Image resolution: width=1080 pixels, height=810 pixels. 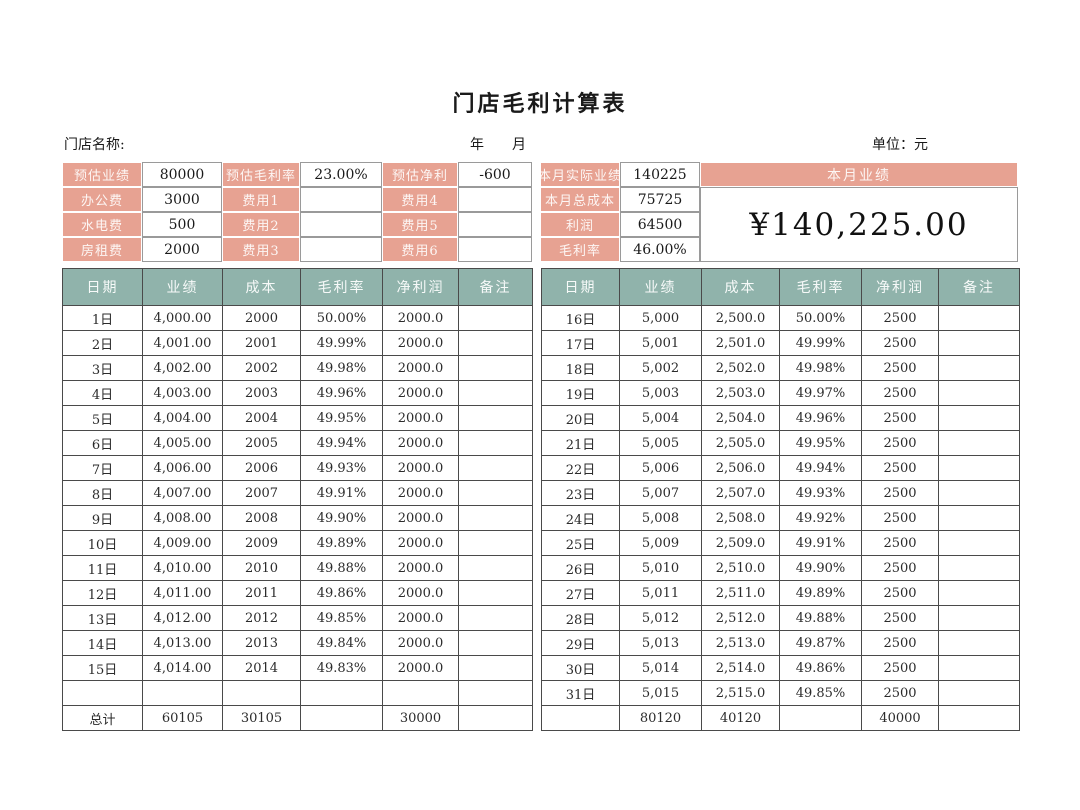 I want to click on column-header: 备注, so click(x=979, y=287).